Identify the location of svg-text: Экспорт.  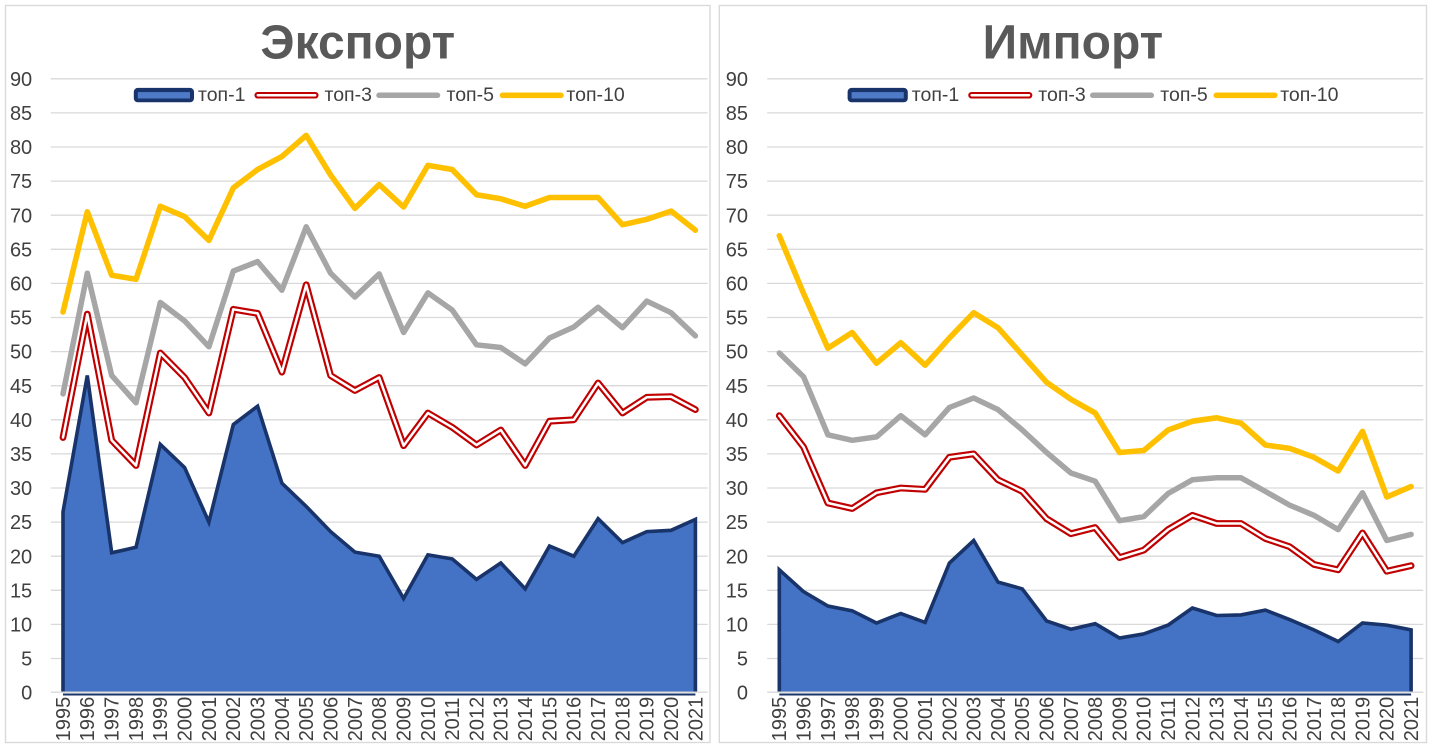
(357, 43).